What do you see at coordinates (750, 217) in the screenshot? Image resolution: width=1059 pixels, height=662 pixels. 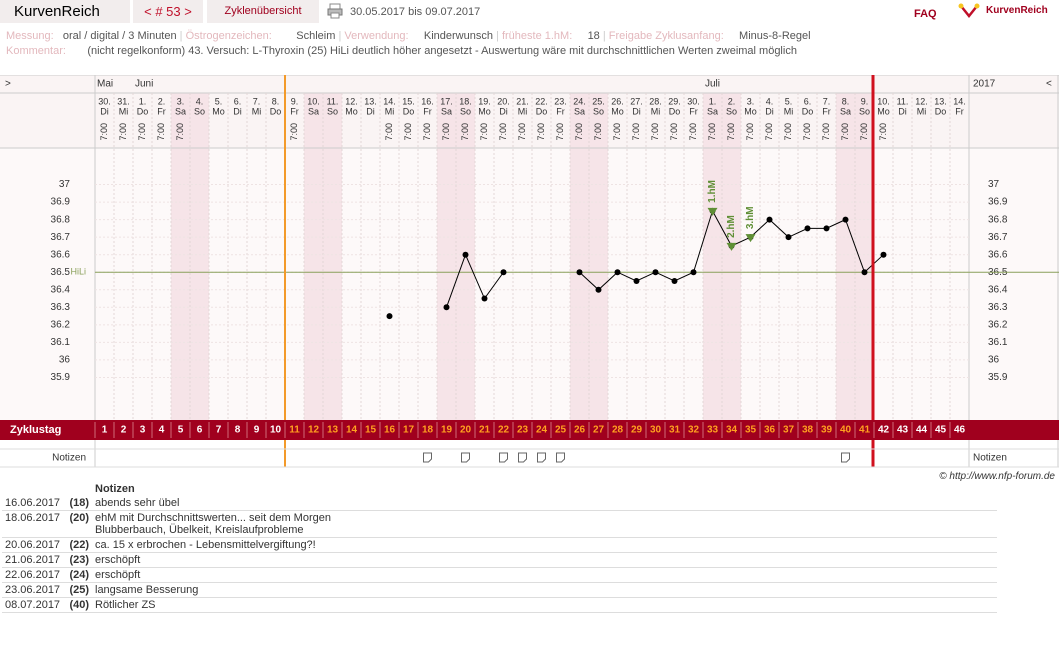 I see `hm-label: 3.hM` at bounding box center [750, 217].